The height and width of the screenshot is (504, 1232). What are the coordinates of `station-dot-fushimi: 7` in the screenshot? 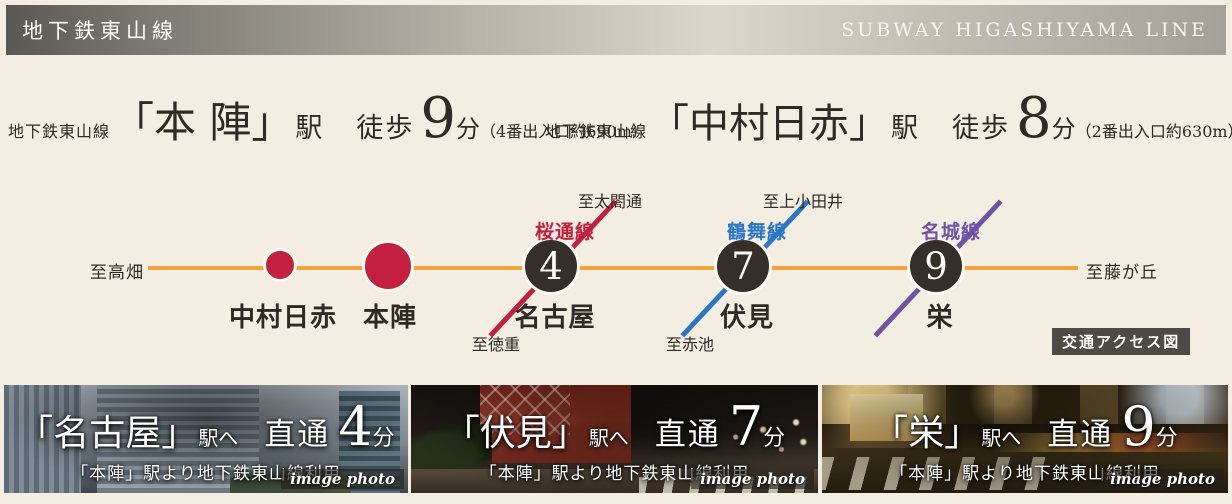 It's located at (743, 266).